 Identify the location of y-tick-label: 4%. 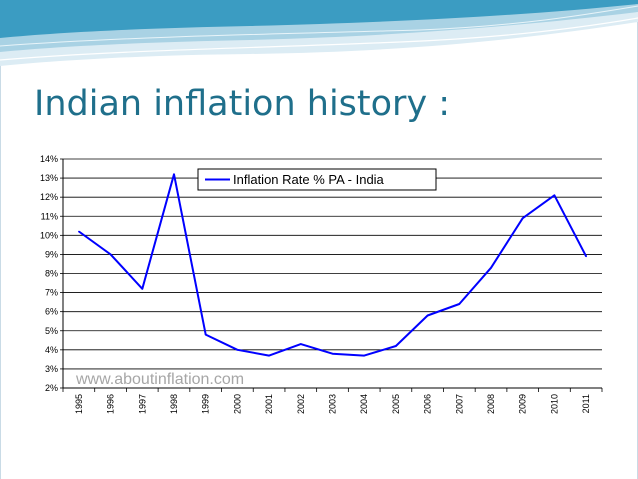
(51, 350).